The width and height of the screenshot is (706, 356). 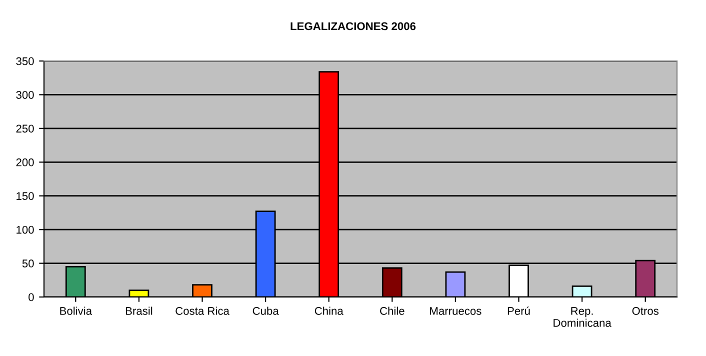 What do you see at coordinates (76, 310) in the screenshot?
I see `x-tick-label: Bolivia` at bounding box center [76, 310].